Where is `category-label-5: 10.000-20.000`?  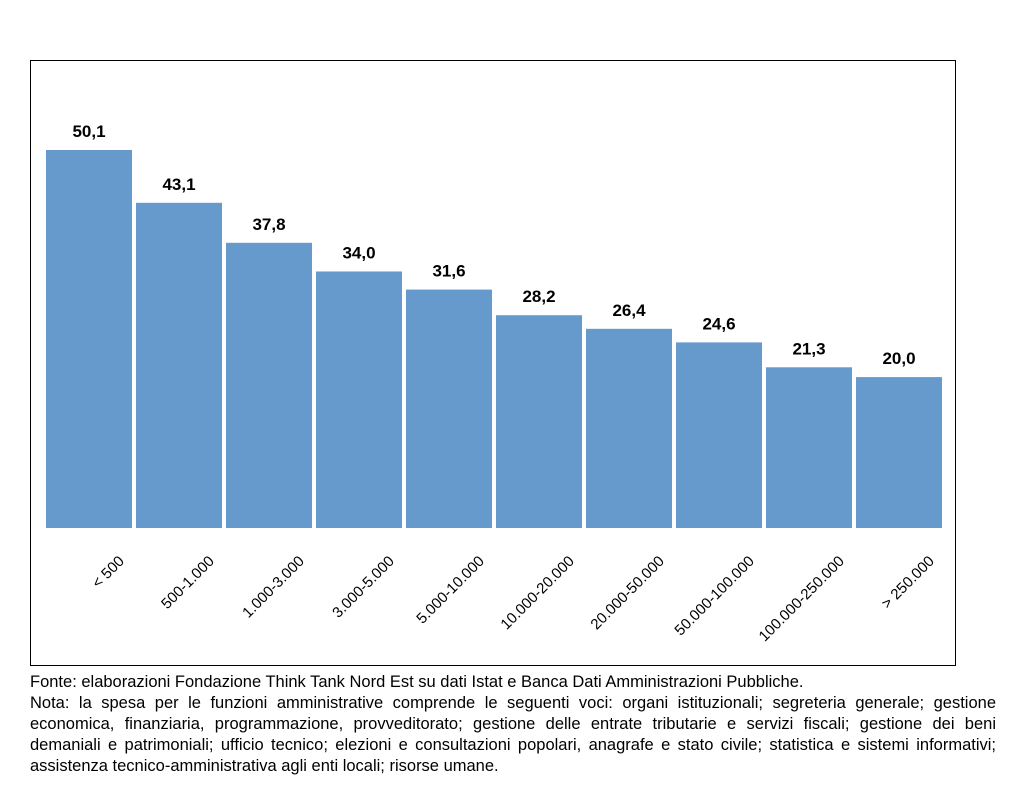
category-label-5: 10.000-20.000 is located at coordinates (537, 593).